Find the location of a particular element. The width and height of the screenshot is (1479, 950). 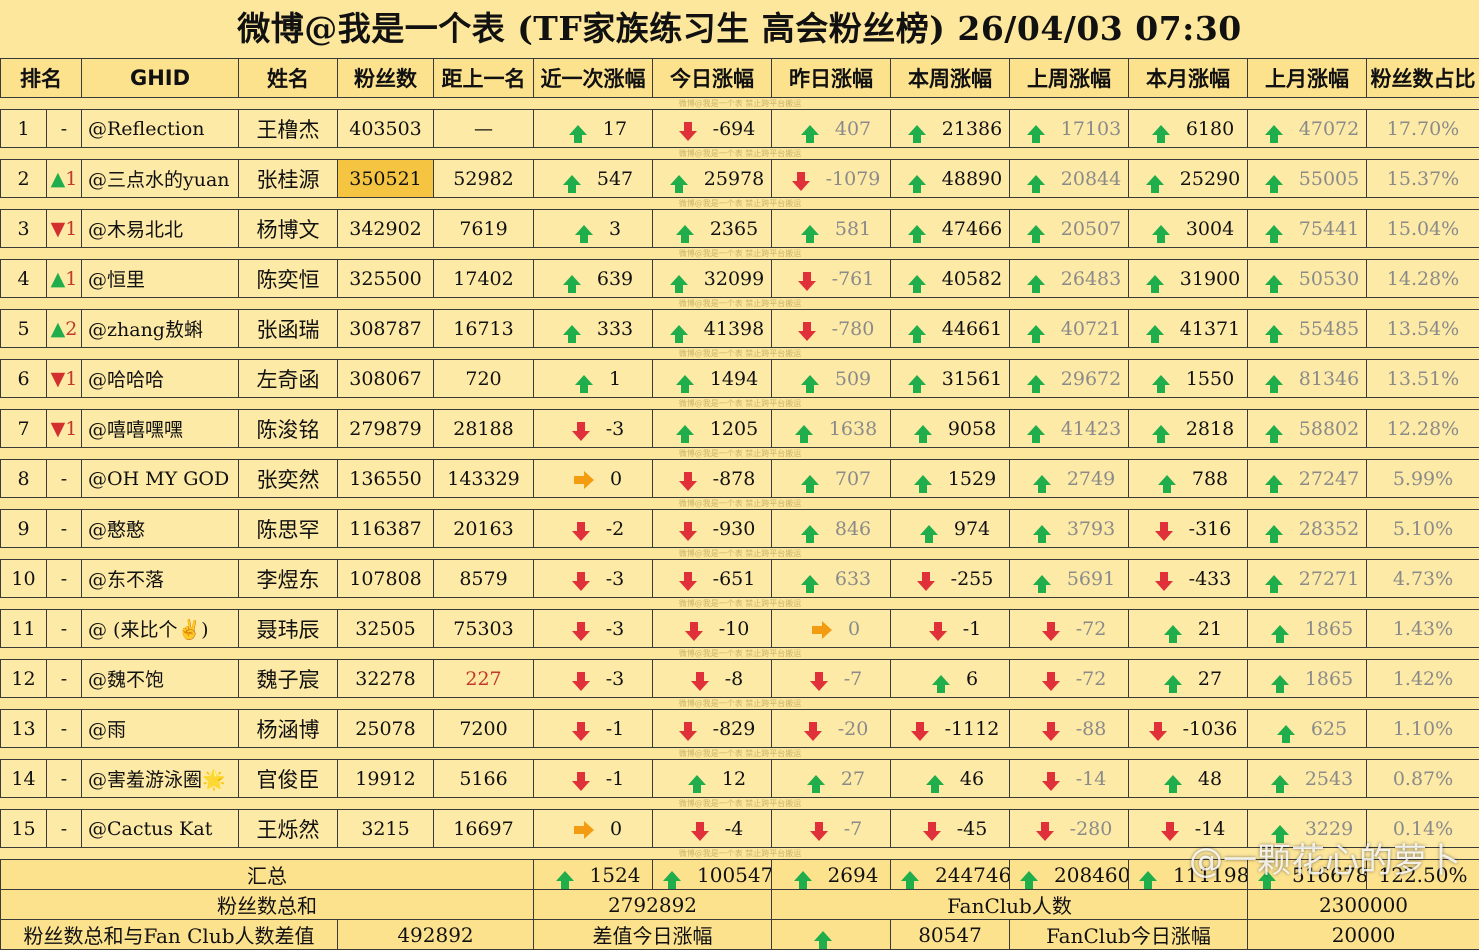

col-header-week: 本周涨幅 is located at coordinates (950, 78).